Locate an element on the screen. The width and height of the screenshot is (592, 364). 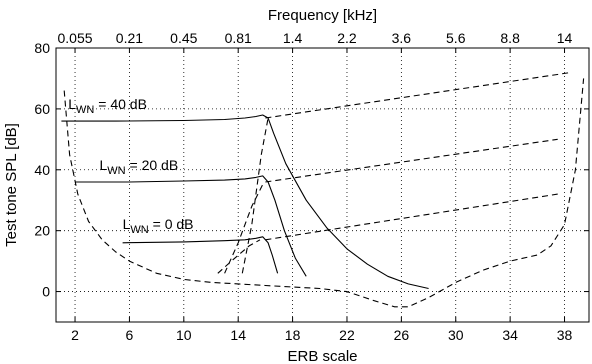
curve-label: LWN = 20 dB is located at coordinates (139, 167).